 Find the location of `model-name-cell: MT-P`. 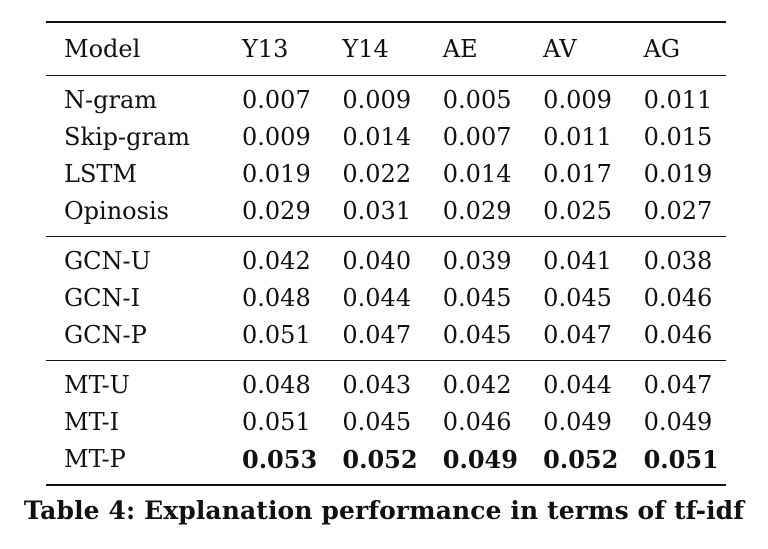

model-name-cell: MT-P is located at coordinates (135, 463).